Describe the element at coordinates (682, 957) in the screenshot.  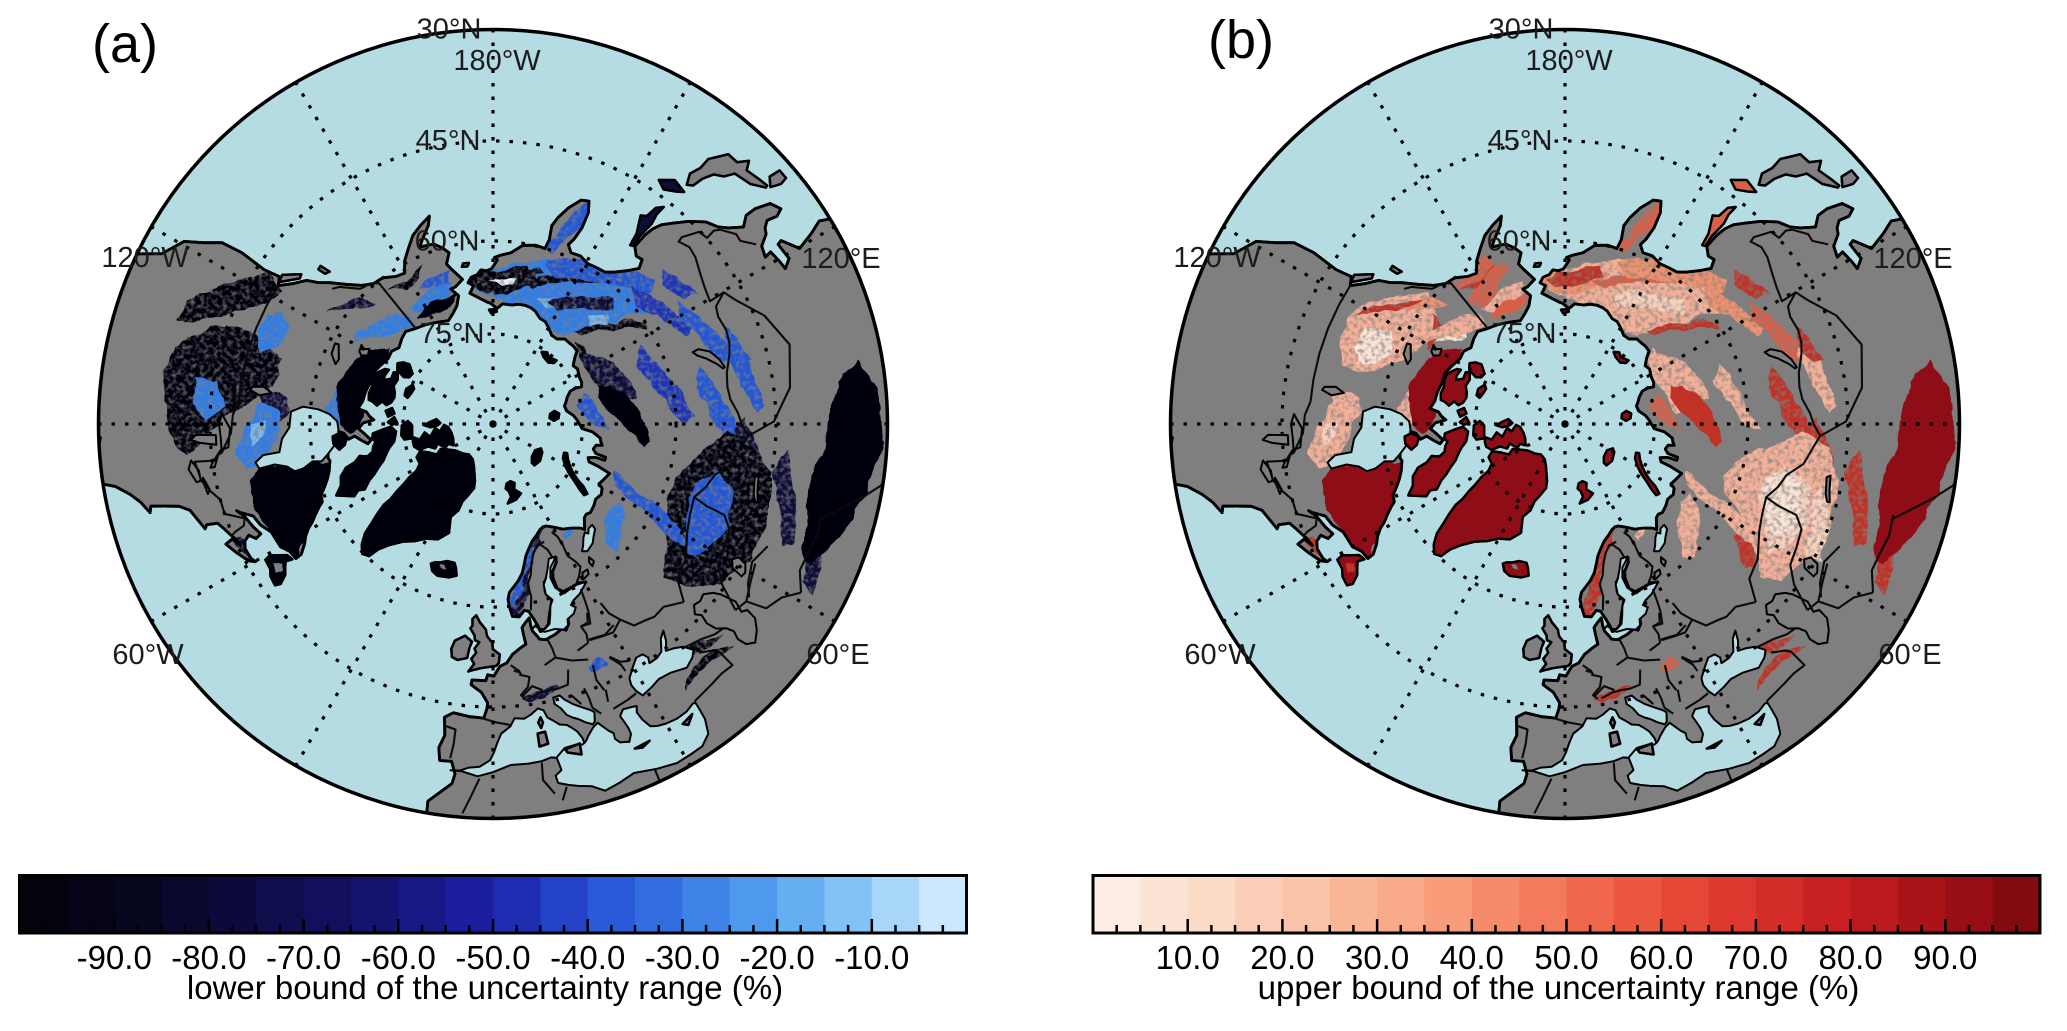
I see `svg-text: -30.0` at that location.